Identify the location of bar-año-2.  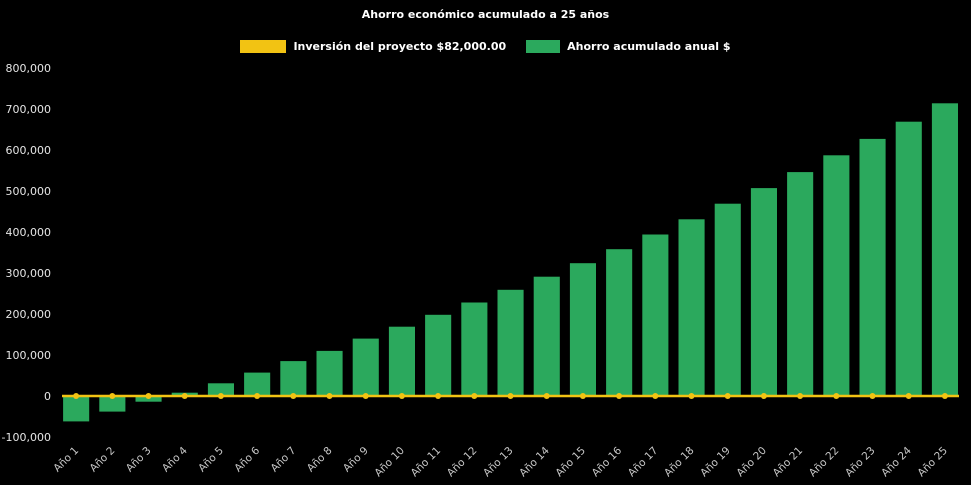
(112, 404).